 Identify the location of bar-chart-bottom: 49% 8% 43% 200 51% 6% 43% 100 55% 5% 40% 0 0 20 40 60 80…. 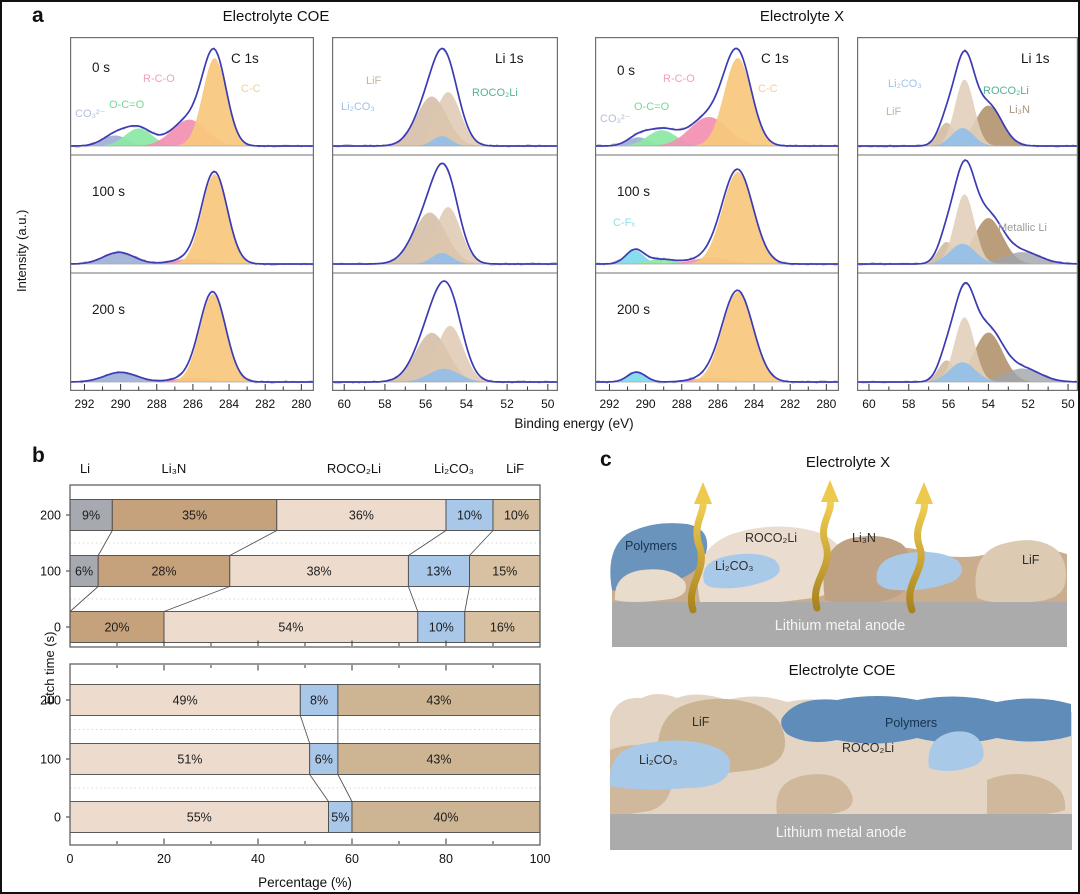
(295, 776).